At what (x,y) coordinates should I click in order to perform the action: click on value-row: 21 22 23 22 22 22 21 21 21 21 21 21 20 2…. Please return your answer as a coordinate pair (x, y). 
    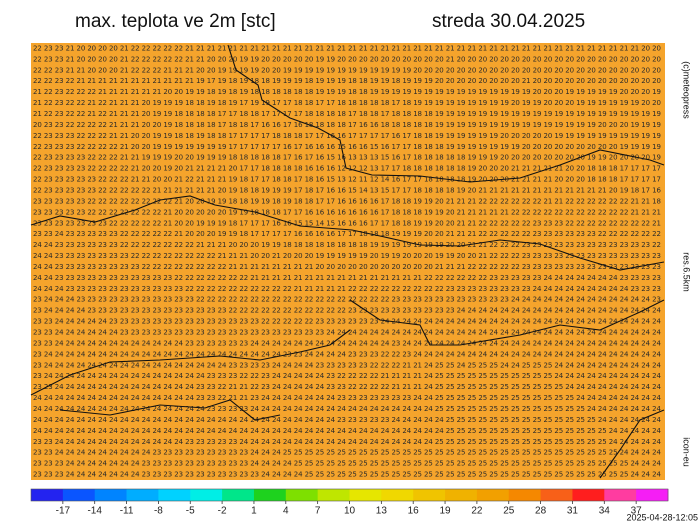
    Looking at the image, I should click on (347, 92).